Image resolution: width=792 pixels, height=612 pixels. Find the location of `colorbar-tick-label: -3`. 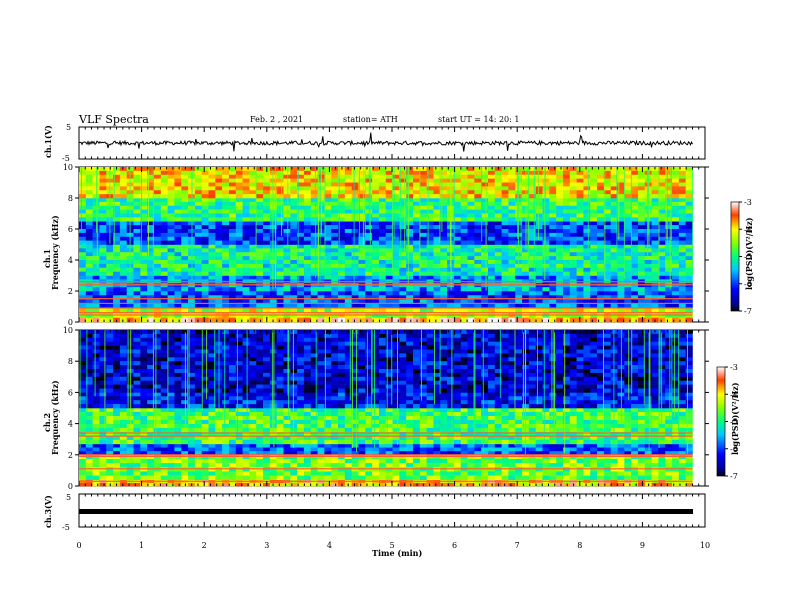

colorbar-tick-label: -3 is located at coordinates (748, 202).